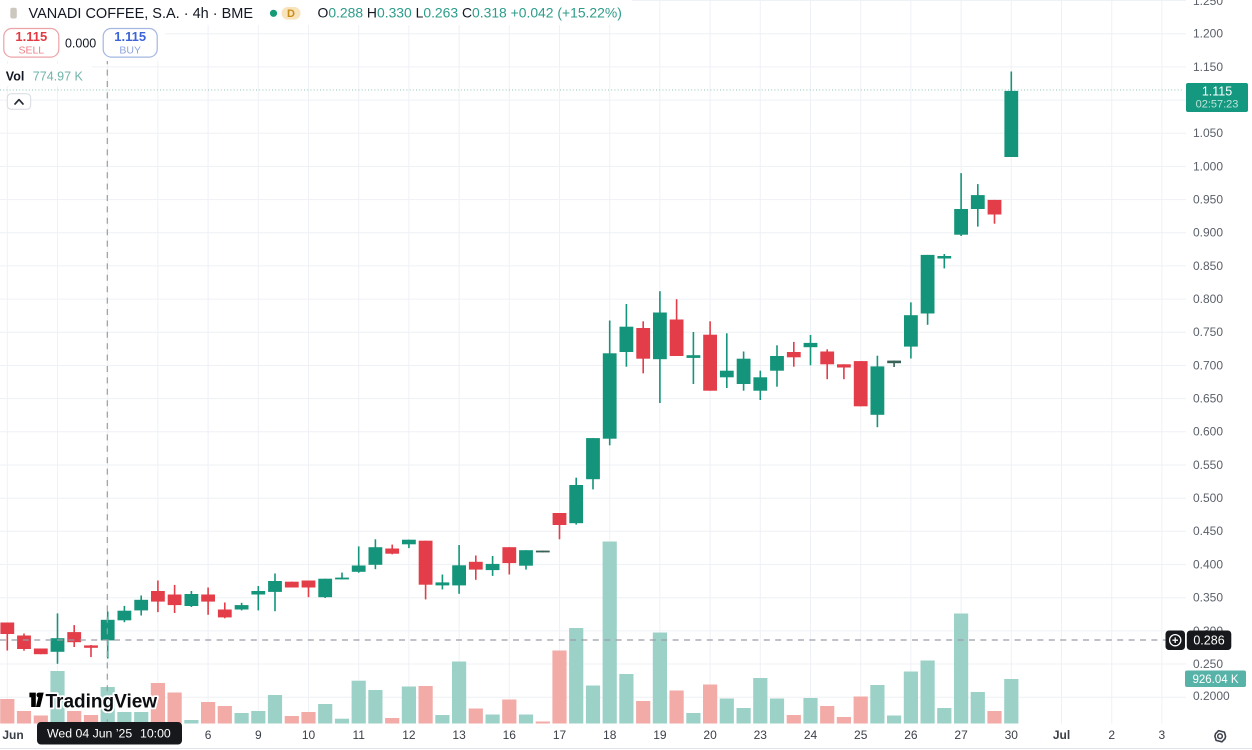  I want to click on svg-text: 0.750, so click(1208, 332).